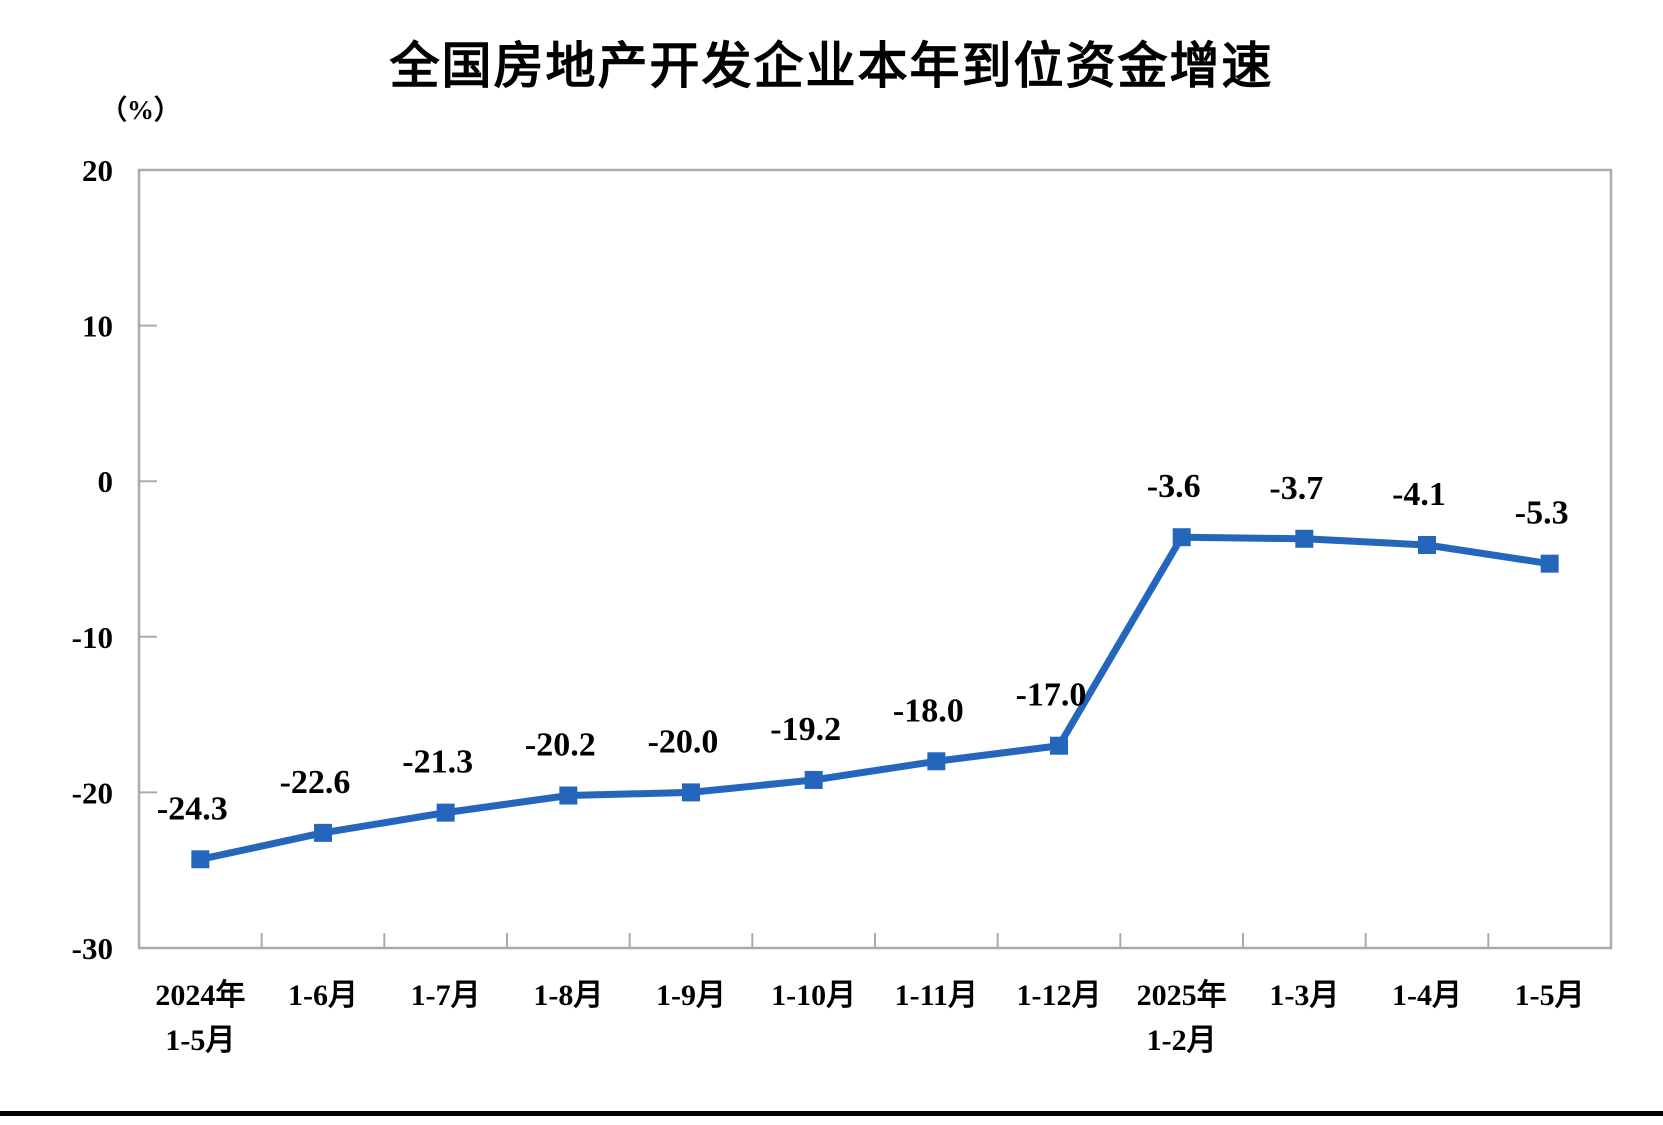 Image resolution: width=1663 pixels, height=1125 pixels. What do you see at coordinates (97, 326) in the screenshot?
I see `y-tick-label: 10` at bounding box center [97, 326].